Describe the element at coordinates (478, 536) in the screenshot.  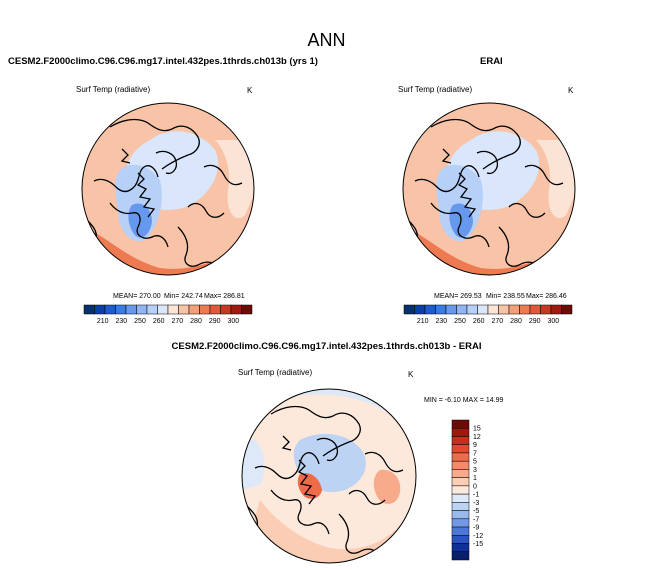
I see `panel-3-colorbar-tick-label: -12` at that location.